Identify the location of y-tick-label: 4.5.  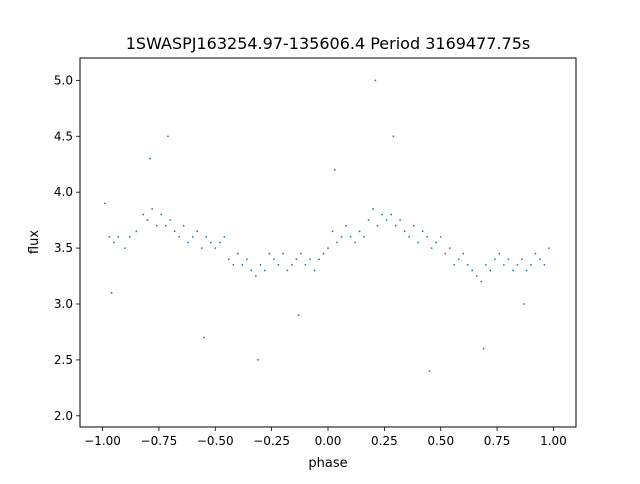
(63, 136).